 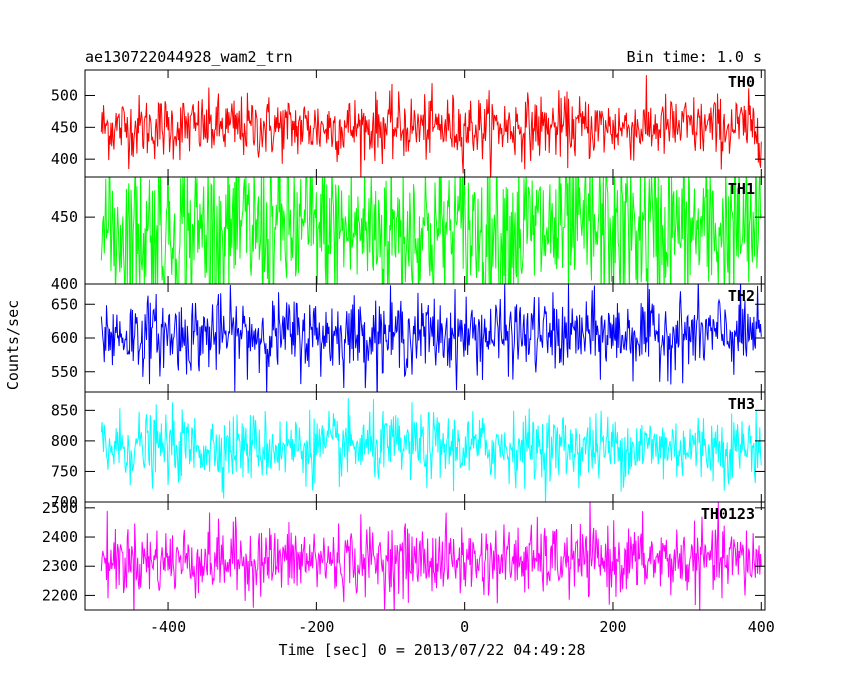 What do you see at coordinates (60, 595) in the screenshot?
I see `y-tick-label: 2200` at bounding box center [60, 595].